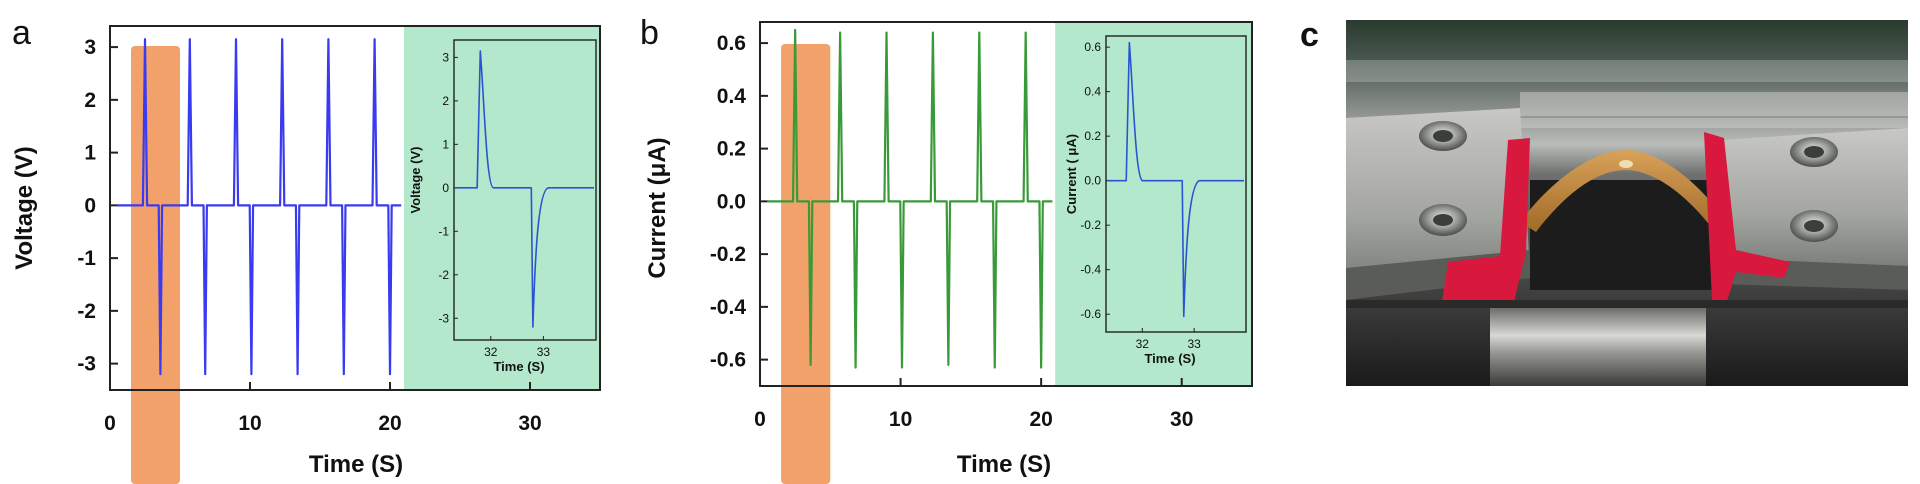 The width and height of the screenshot is (1920, 484). I want to click on y-tick-label: 2, so click(90, 100).